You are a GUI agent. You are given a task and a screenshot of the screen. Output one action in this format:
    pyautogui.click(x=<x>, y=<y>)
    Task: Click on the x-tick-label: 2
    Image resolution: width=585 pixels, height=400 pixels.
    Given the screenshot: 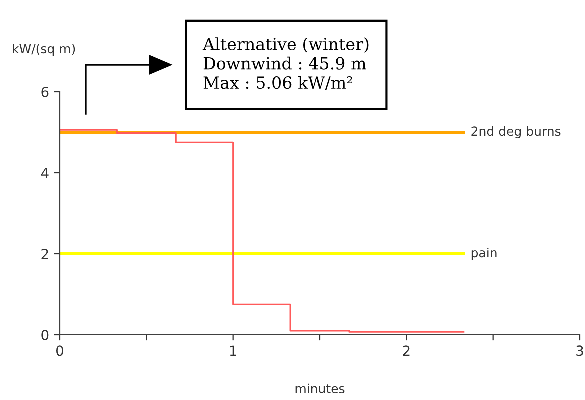 What is the action you would take?
    pyautogui.click(x=406, y=351)
    